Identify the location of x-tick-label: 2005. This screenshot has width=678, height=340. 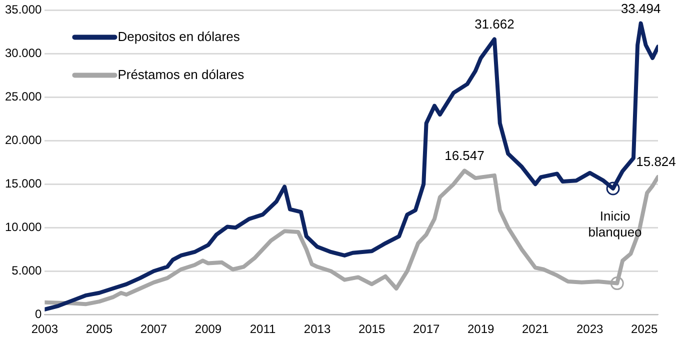
(99, 329).